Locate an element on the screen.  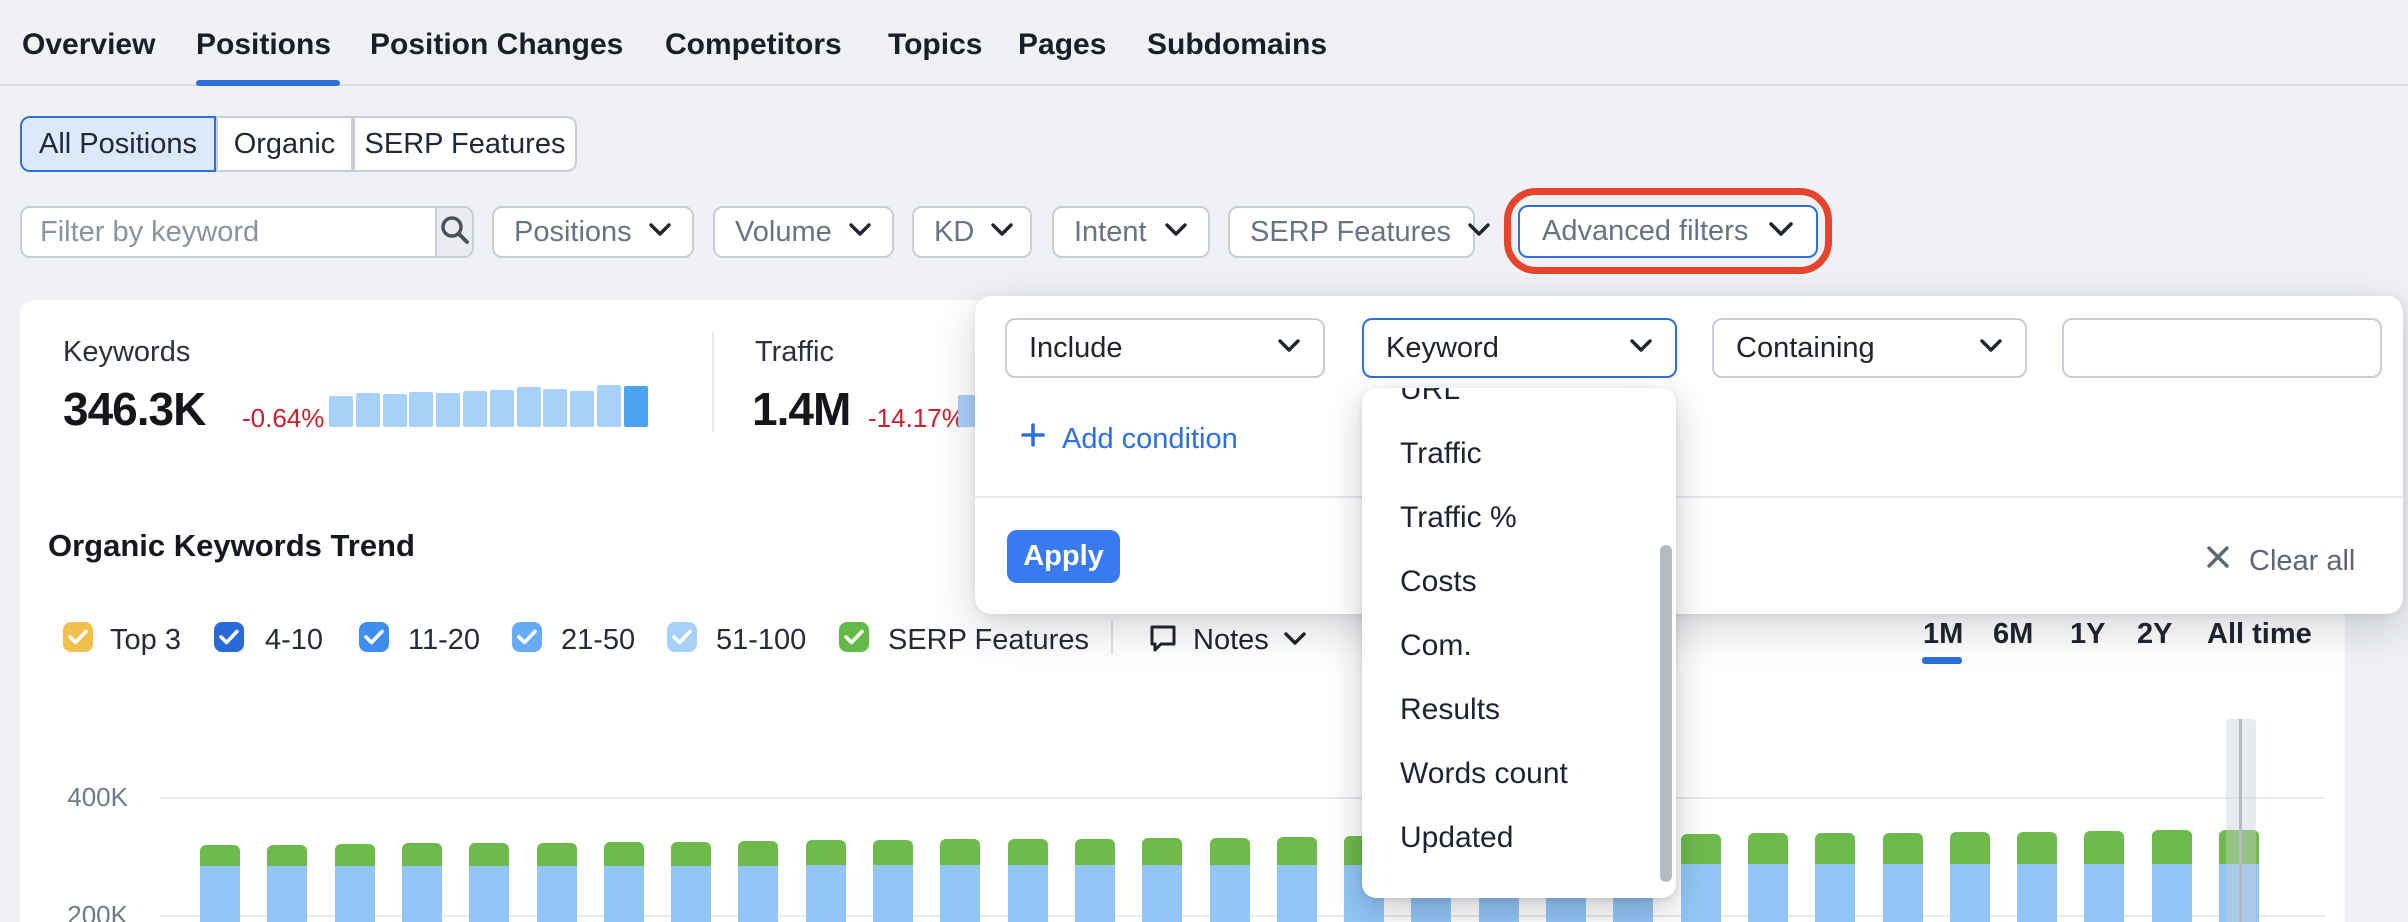
nav-item-overview: Overview is located at coordinates (89, 44).